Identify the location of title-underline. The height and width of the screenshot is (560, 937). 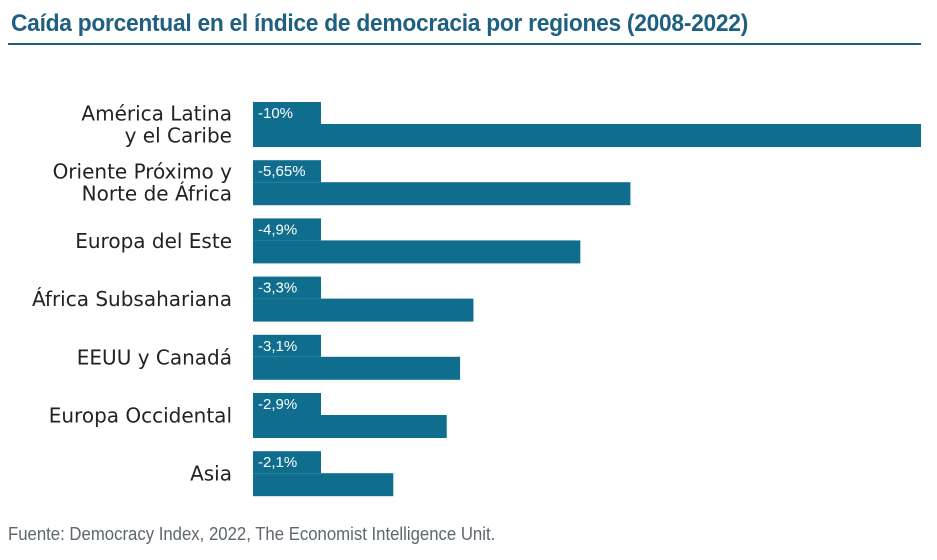
(464, 44).